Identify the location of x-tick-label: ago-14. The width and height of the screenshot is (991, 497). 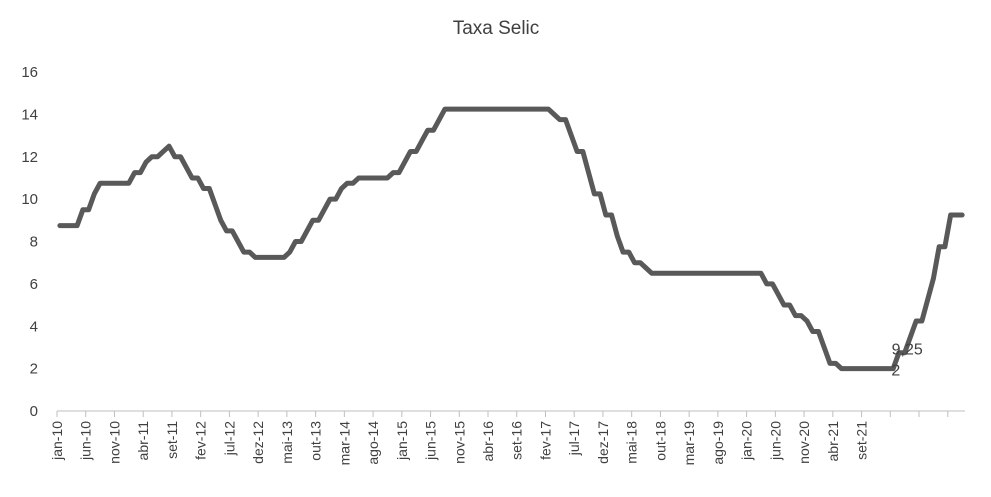
(373, 443).